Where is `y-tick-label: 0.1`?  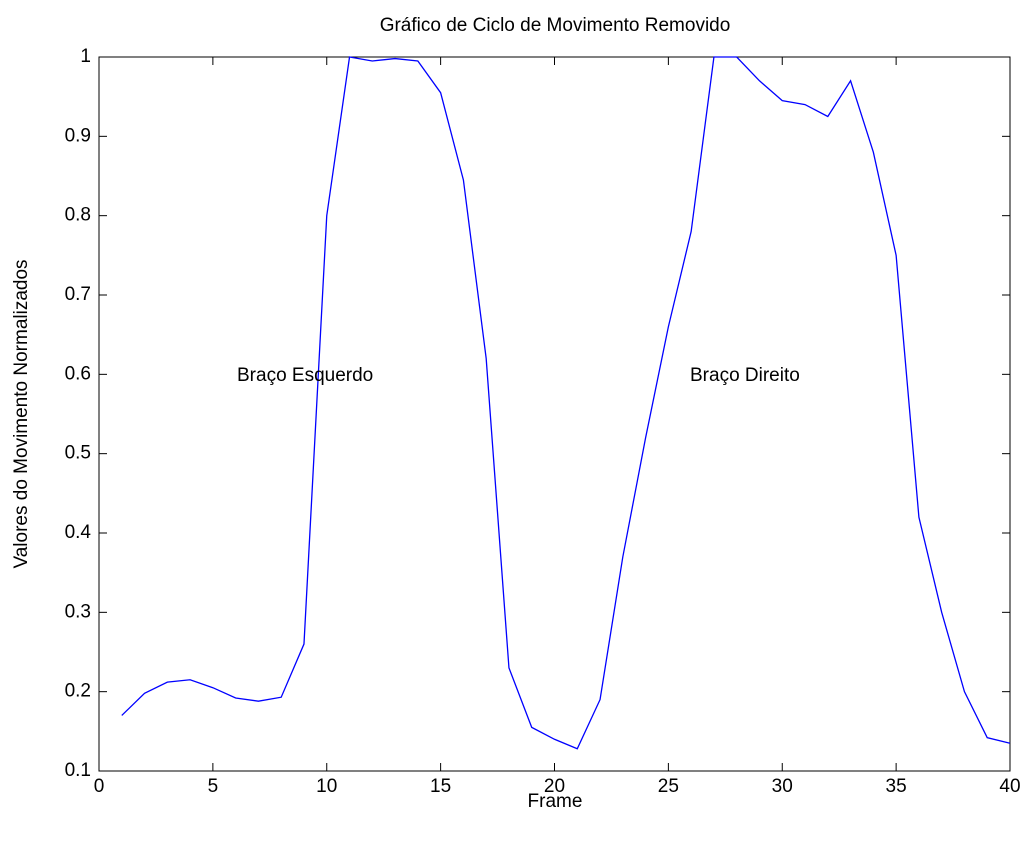 y-tick-label: 0.1 is located at coordinates (78, 770).